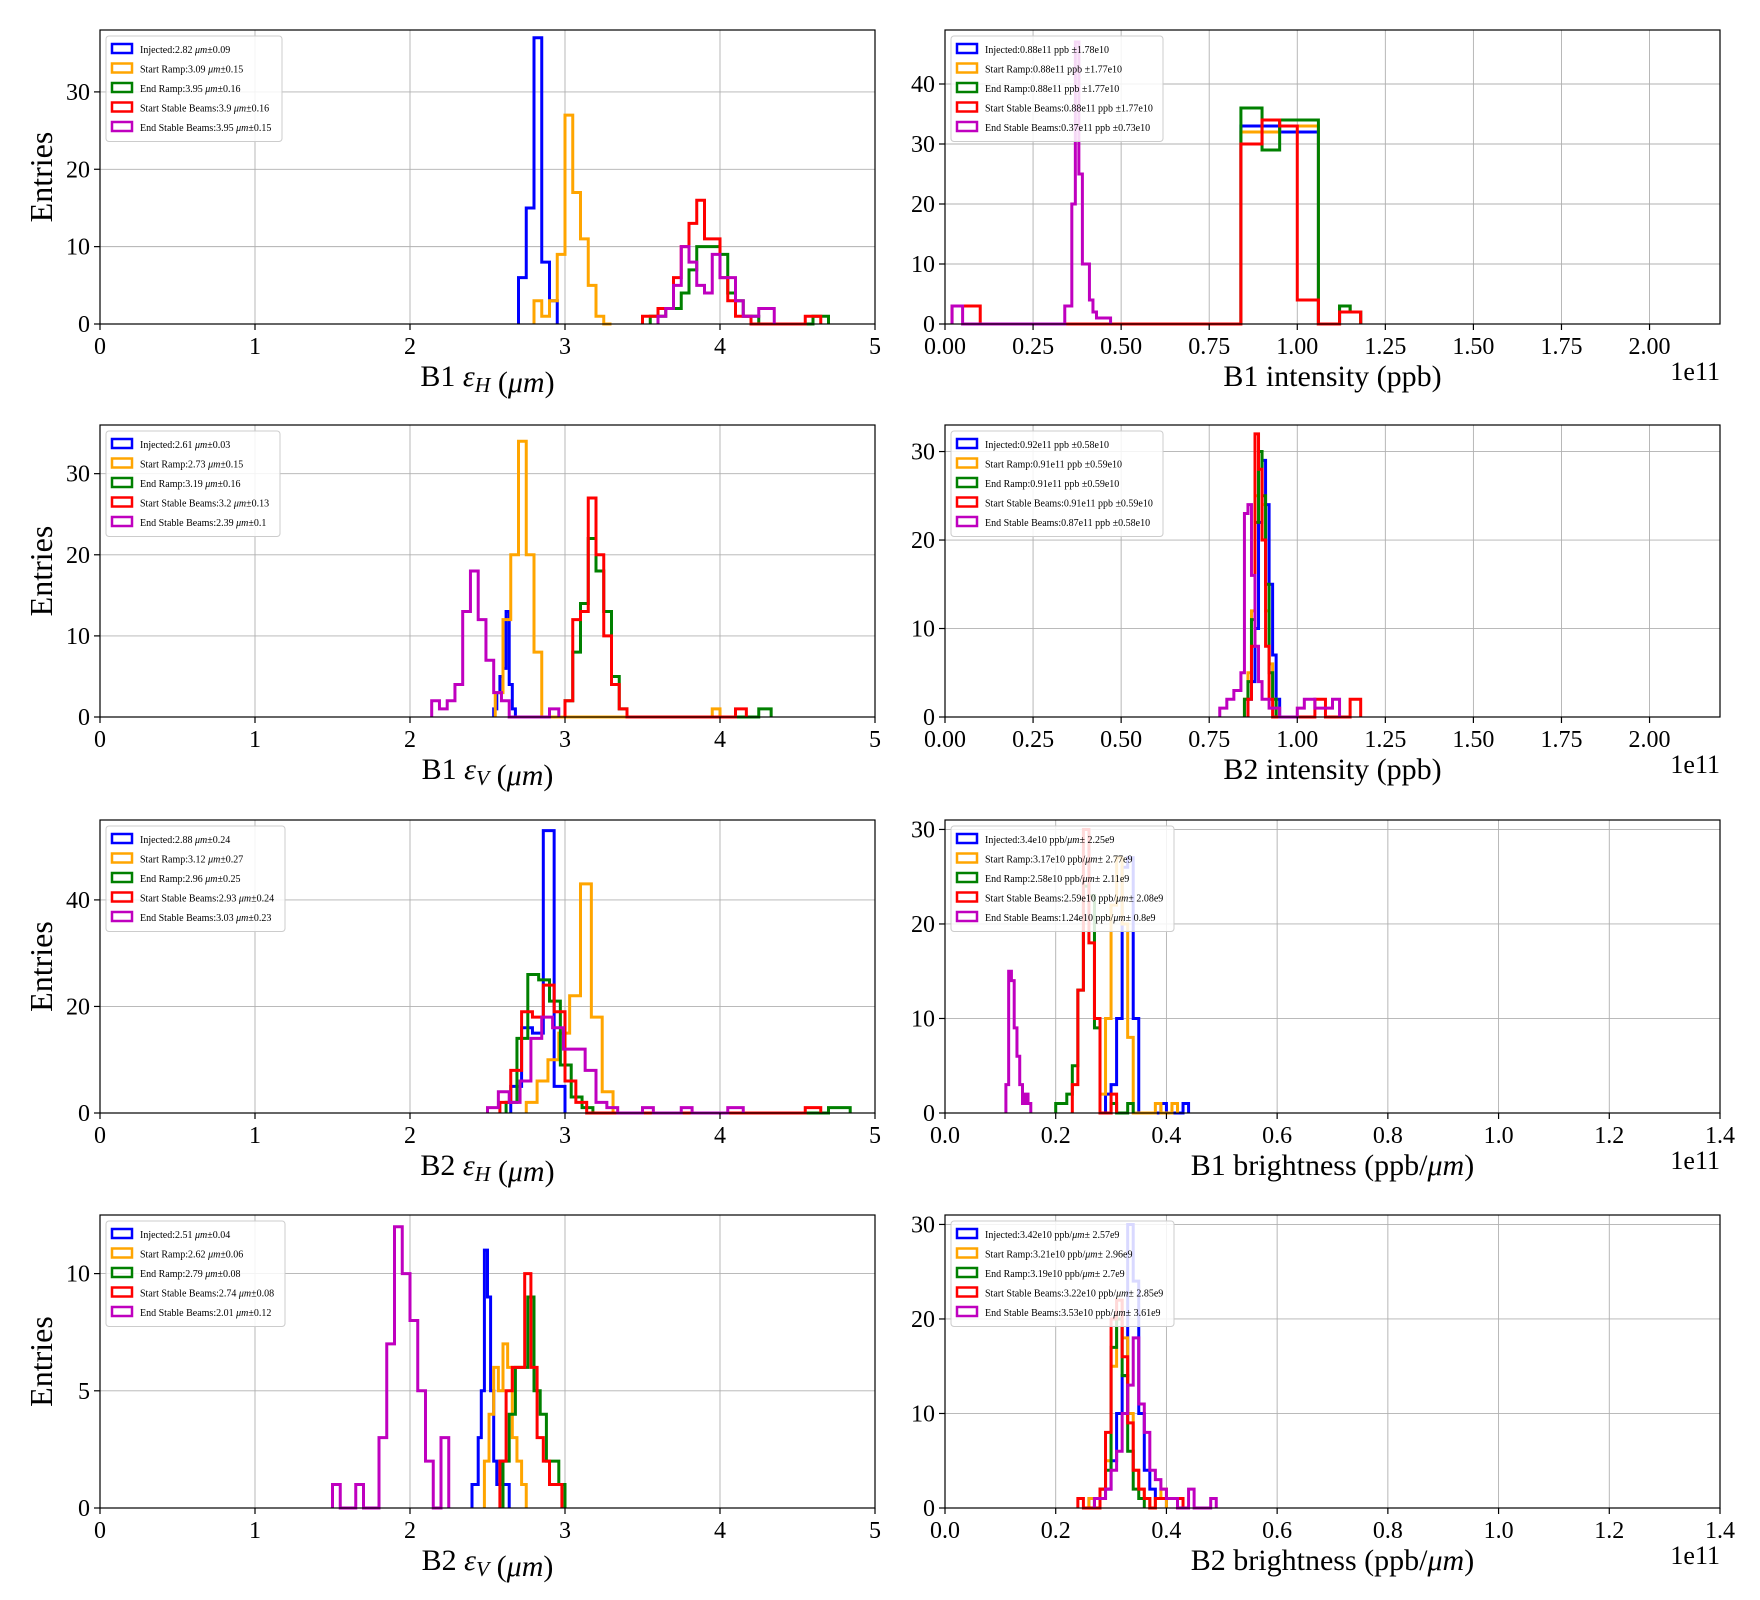  I want to click on x-tick-label: 1.75, so click(1561, 740).